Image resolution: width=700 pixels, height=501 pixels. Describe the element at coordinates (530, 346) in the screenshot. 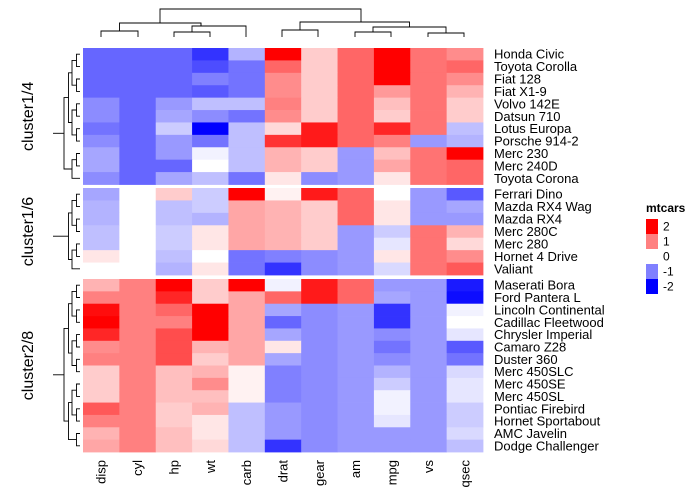

I see `row-label: Camaro Z28` at that location.